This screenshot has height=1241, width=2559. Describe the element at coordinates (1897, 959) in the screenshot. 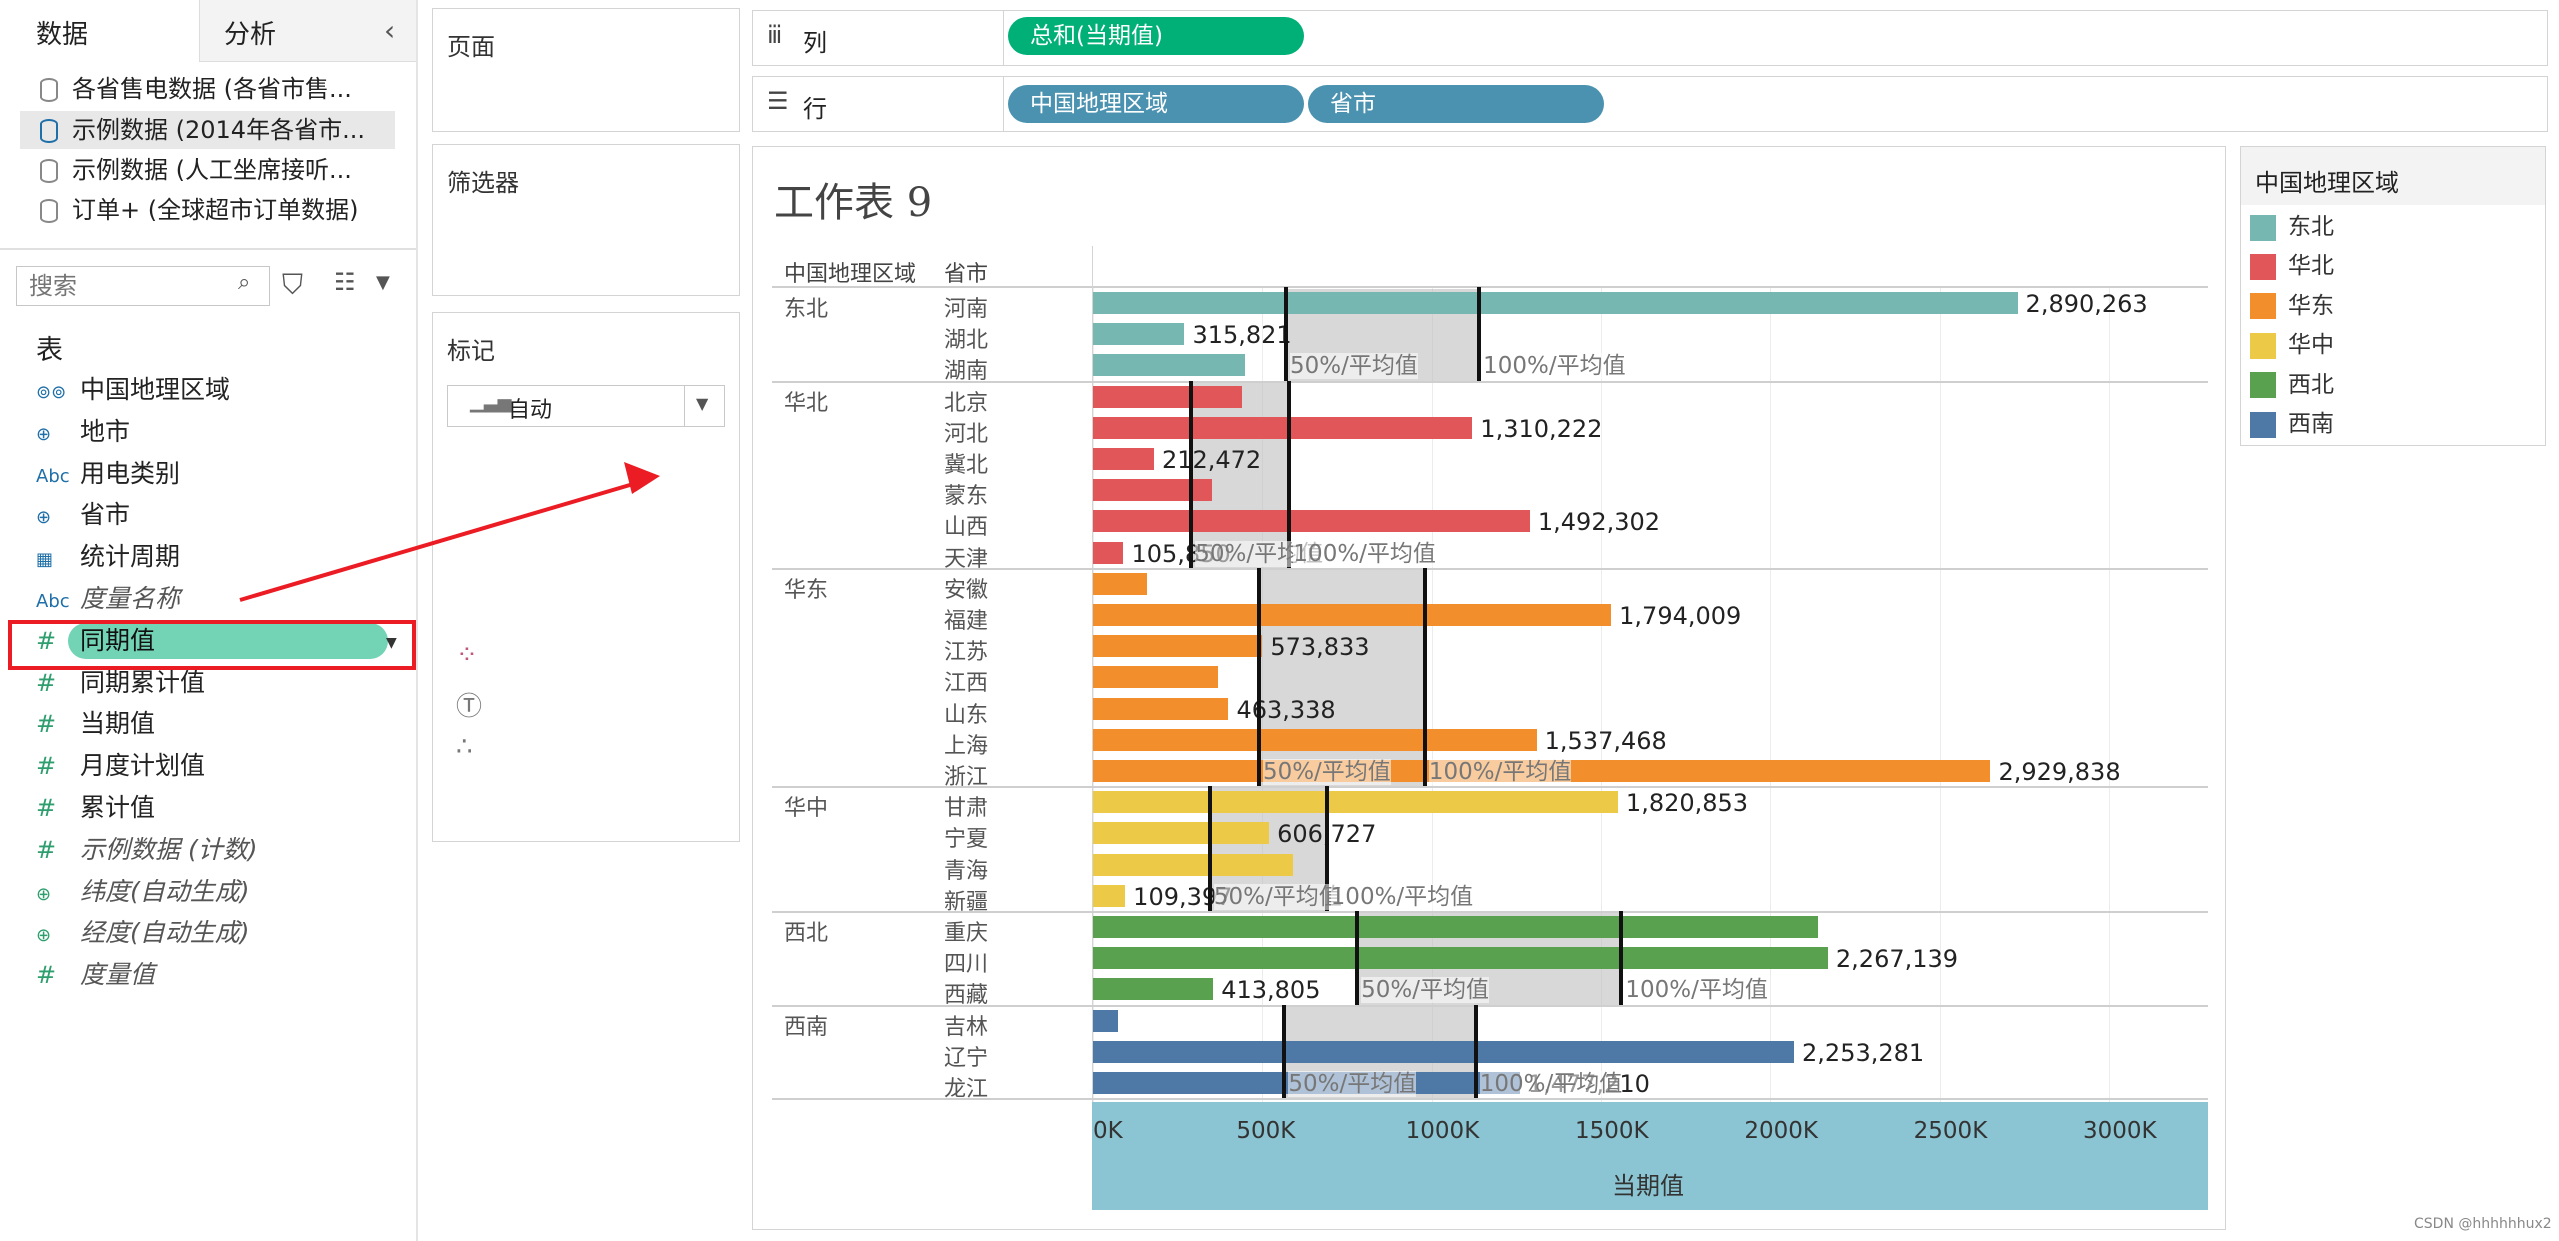

I see `data-label: 2,267,139` at that location.